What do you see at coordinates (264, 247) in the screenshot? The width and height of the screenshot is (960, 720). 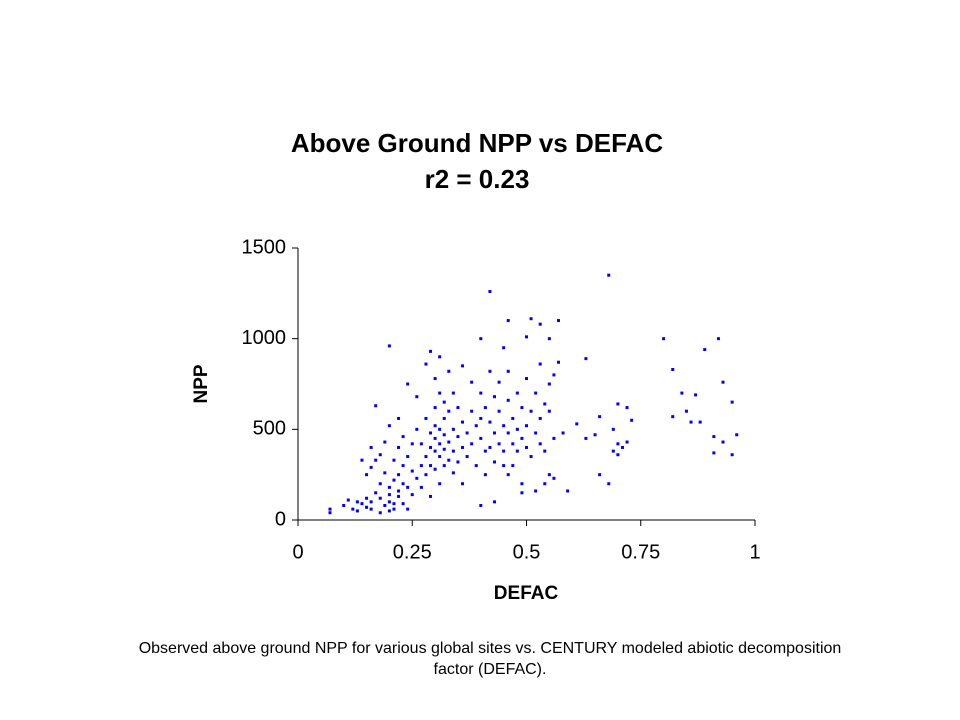 I see `y-tick-label: 1500` at bounding box center [264, 247].